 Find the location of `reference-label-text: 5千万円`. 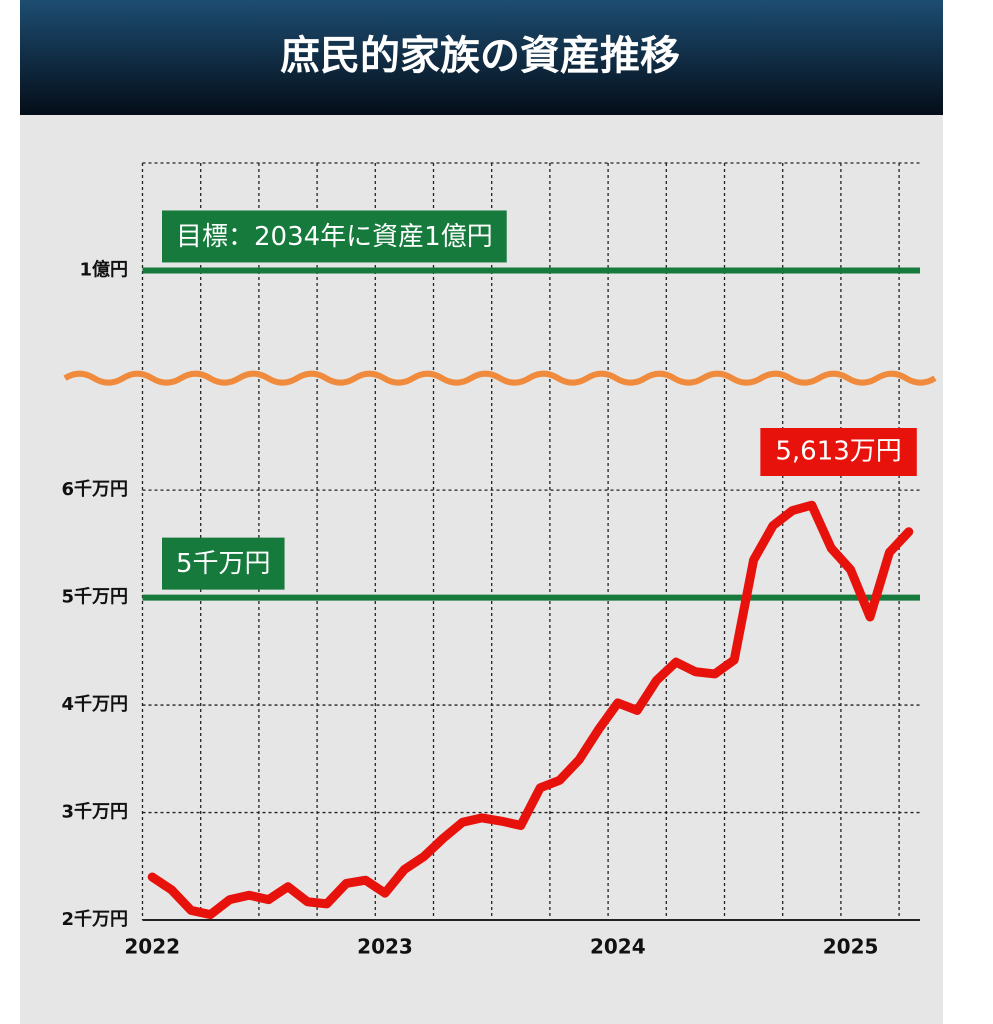

reference-label-text: 5千万円 is located at coordinates (223, 564).